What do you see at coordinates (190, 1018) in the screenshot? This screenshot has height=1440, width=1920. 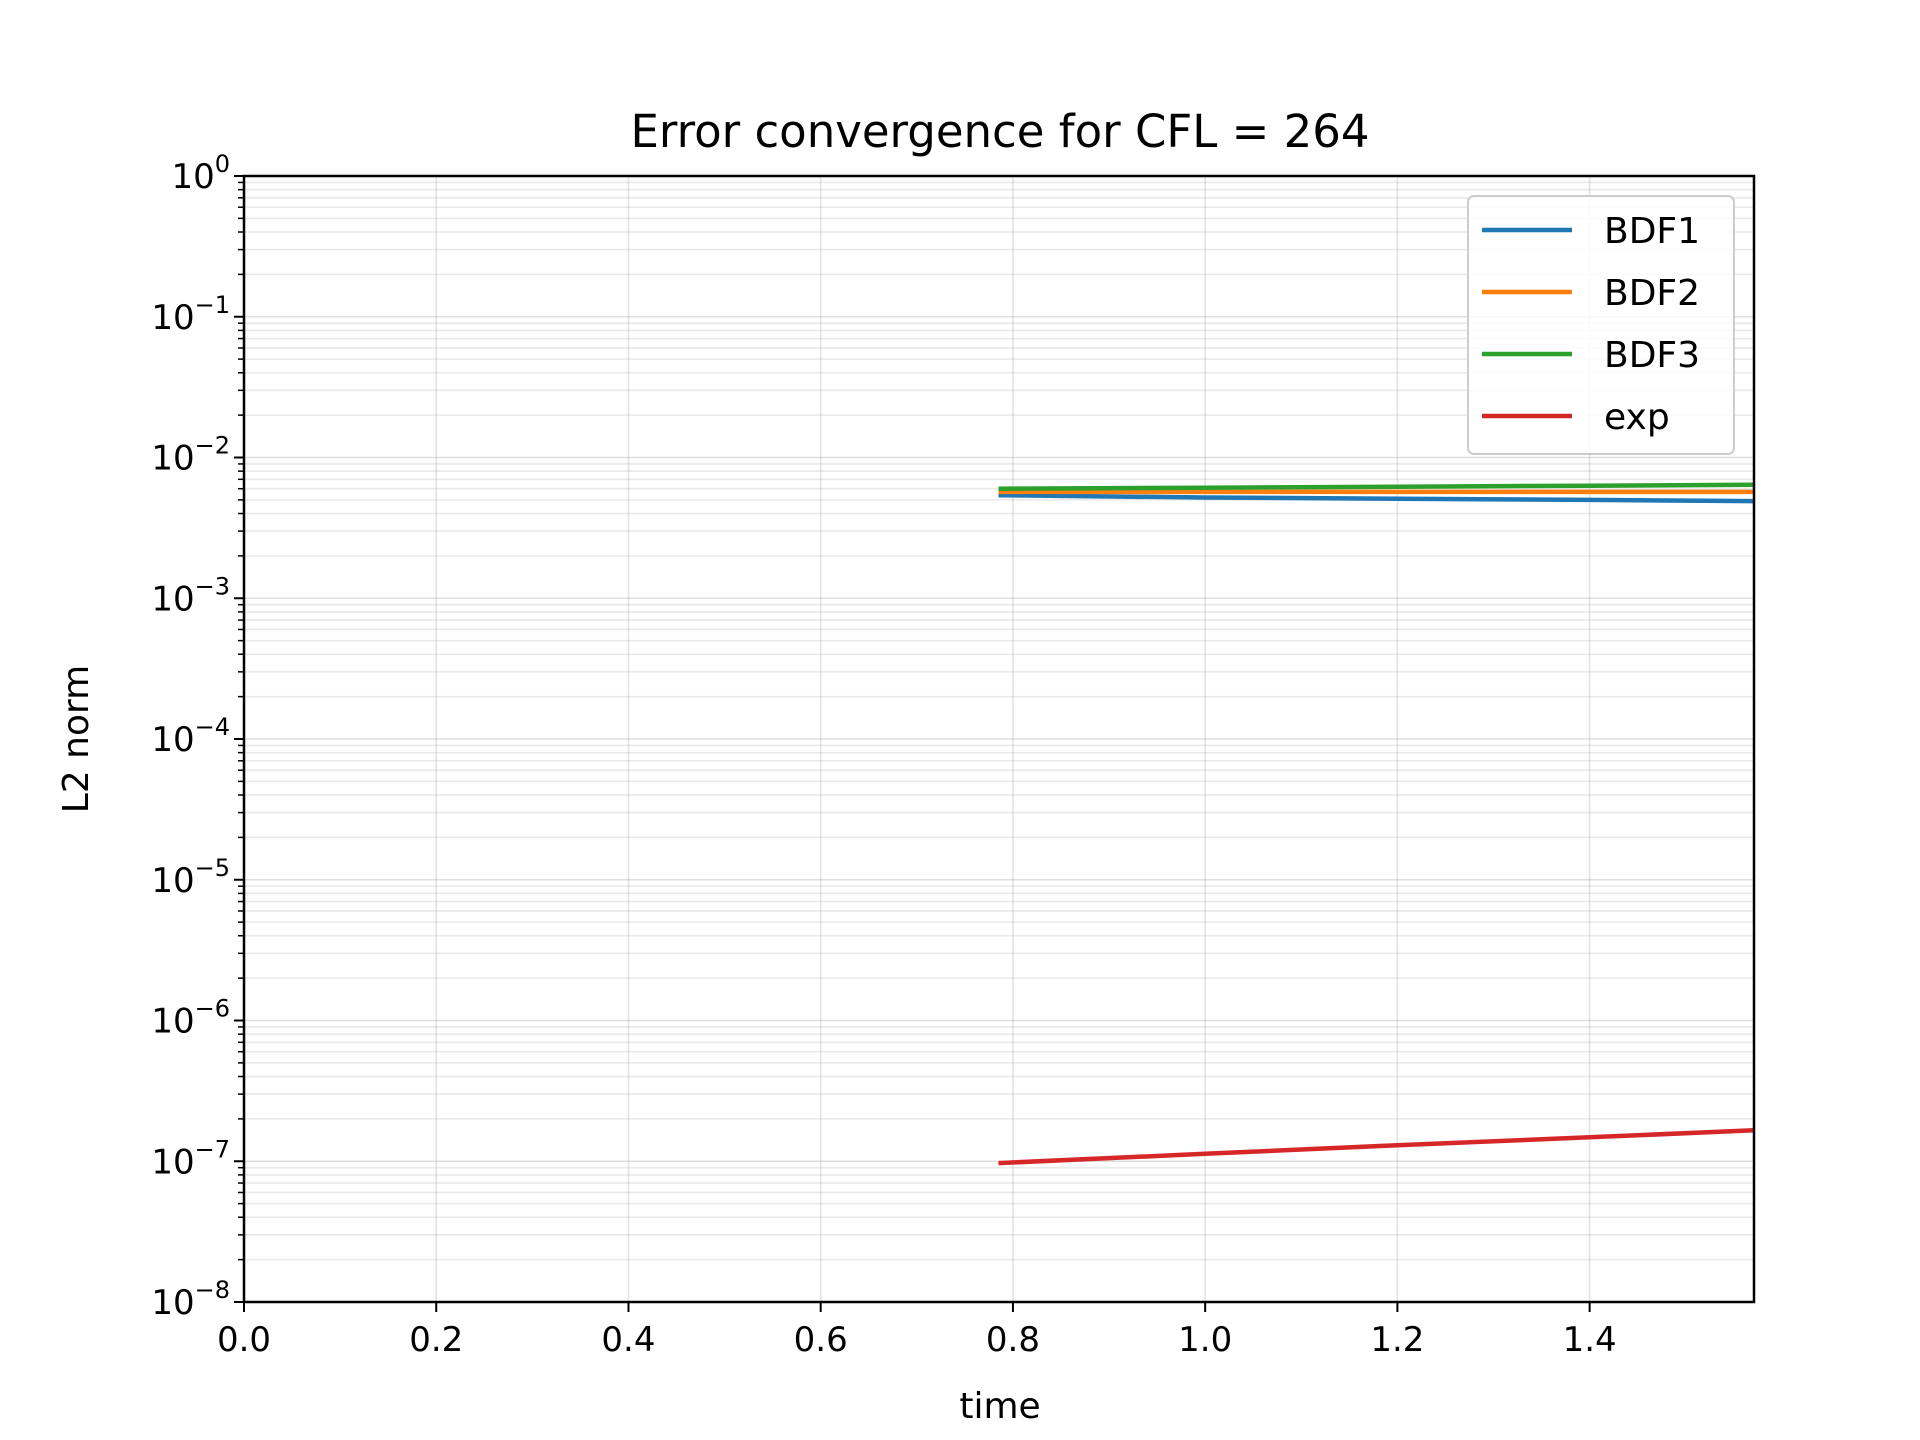 I see `y-tick-label: 10⁻⁶` at bounding box center [190, 1018].